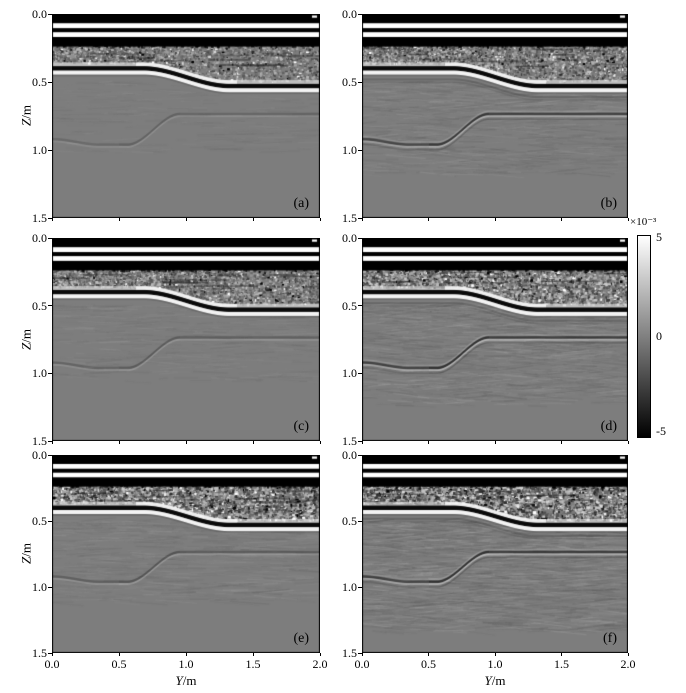  I want to click on gpr-panel-d: (d), so click(495, 339).